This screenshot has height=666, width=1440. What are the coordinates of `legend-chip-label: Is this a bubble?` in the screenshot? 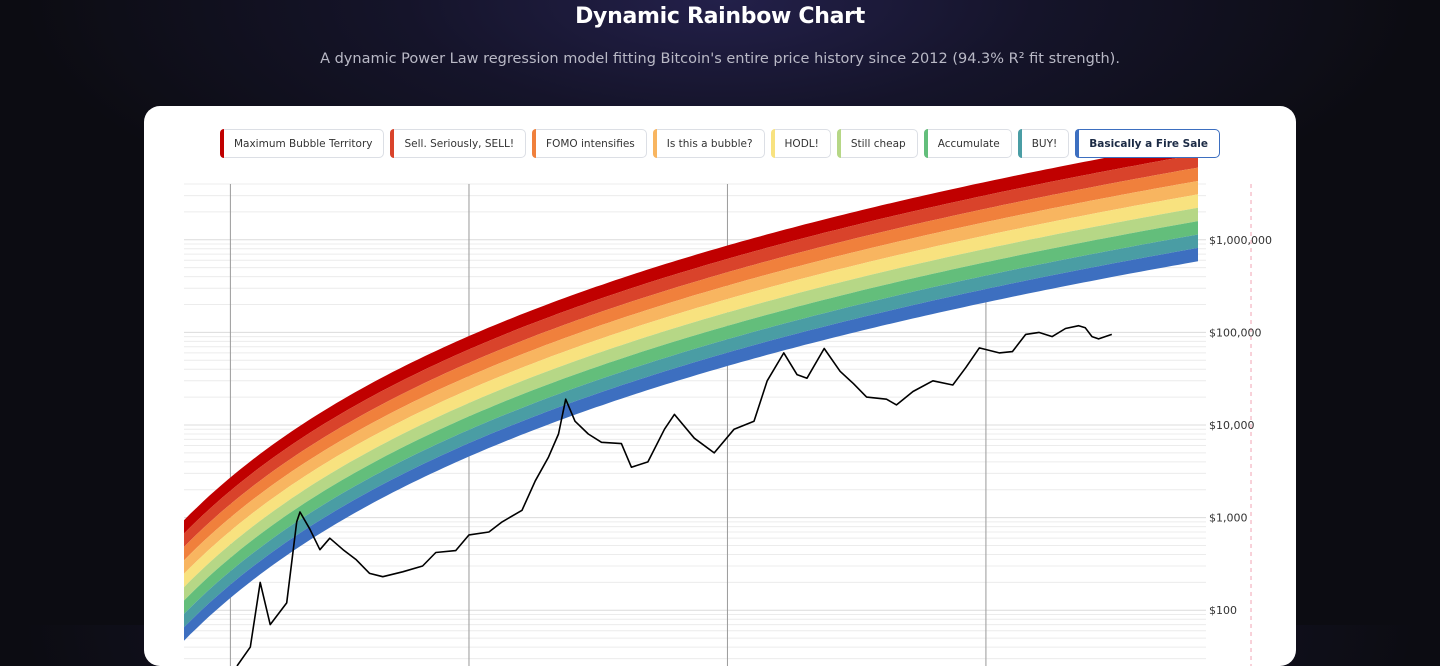 It's located at (709, 143).